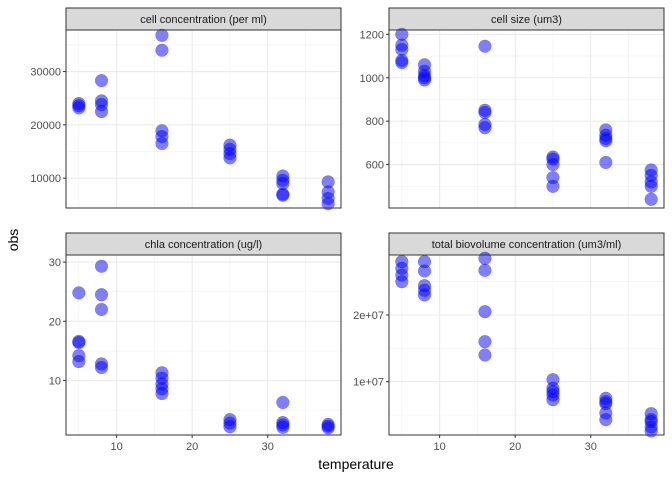 This screenshot has height=480, width=672. What do you see at coordinates (527, 245) in the screenshot?
I see `facet-strip-label: total biovolume concentration (um3/ml)` at bounding box center [527, 245].